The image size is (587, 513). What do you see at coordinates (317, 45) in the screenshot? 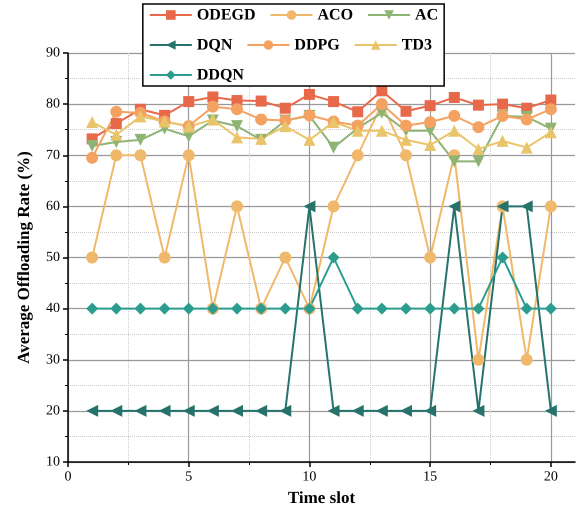
I see `legend-label: DDPG` at bounding box center [317, 45].